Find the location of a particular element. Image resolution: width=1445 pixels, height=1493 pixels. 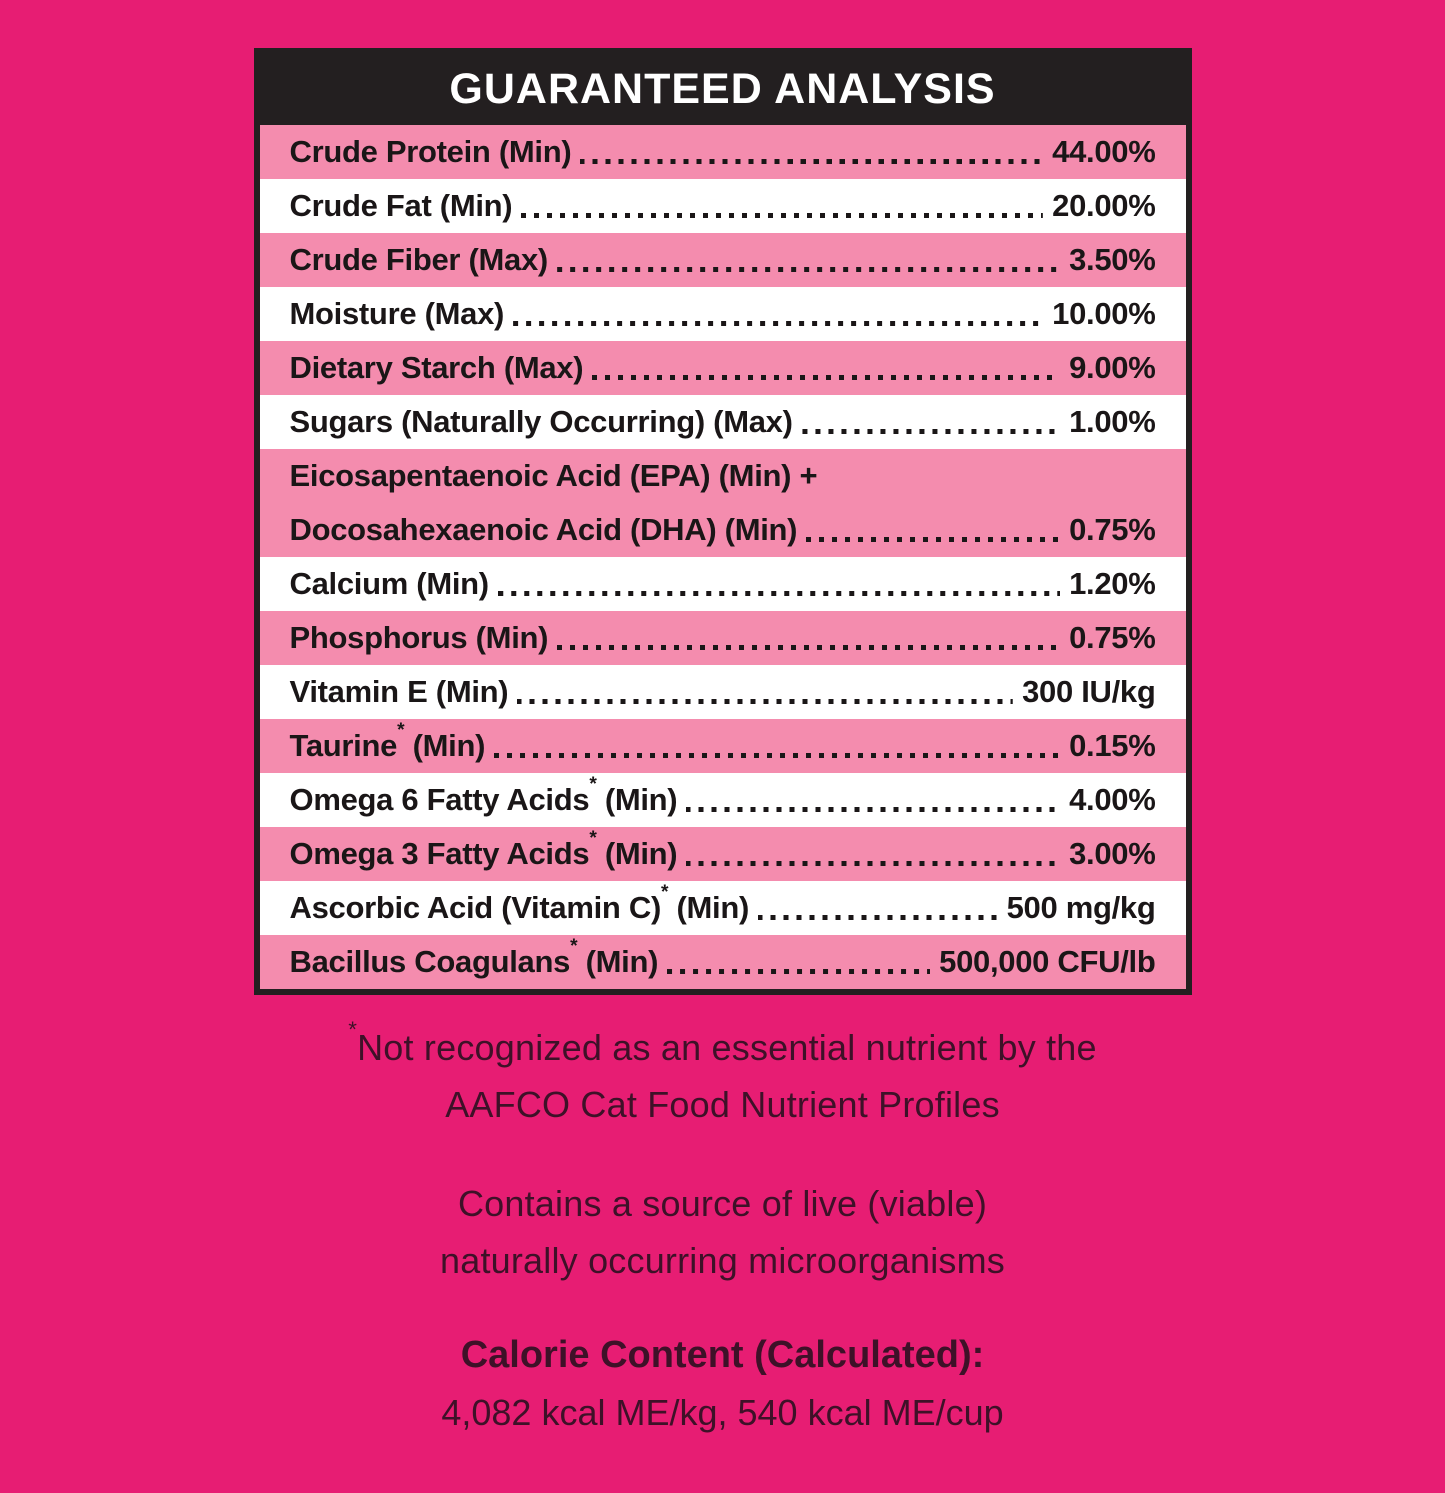

row-value: 3.00% is located at coordinates (1112, 853).